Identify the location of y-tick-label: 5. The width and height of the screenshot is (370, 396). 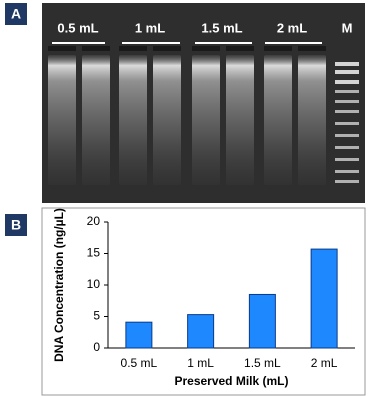
(96, 316).